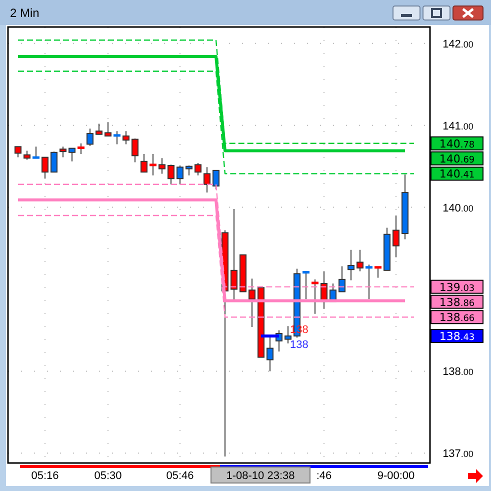  What do you see at coordinates (457, 143) in the screenshot?
I see `text: 140.78` at bounding box center [457, 143].